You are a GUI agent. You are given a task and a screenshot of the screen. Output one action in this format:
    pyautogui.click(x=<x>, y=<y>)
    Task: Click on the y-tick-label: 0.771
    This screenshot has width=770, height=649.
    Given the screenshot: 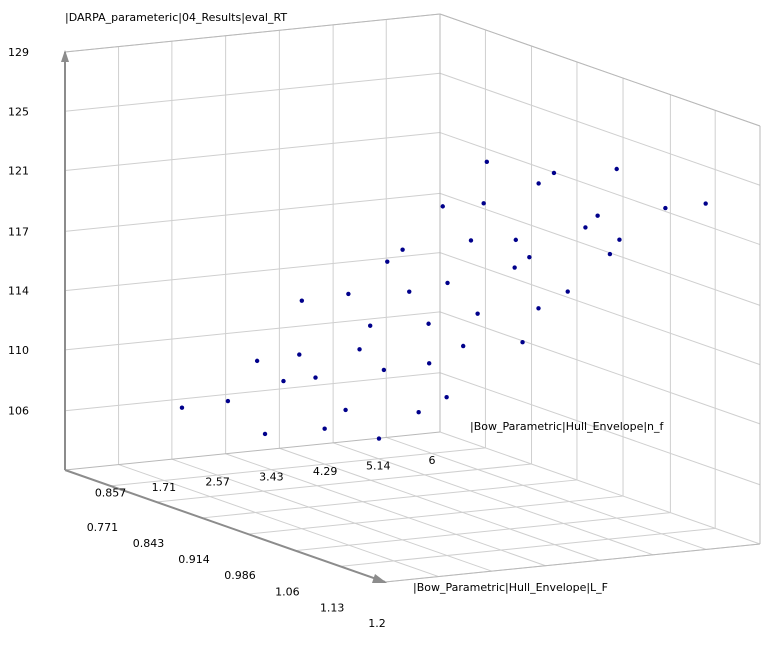 What is the action you would take?
    pyautogui.click(x=103, y=527)
    